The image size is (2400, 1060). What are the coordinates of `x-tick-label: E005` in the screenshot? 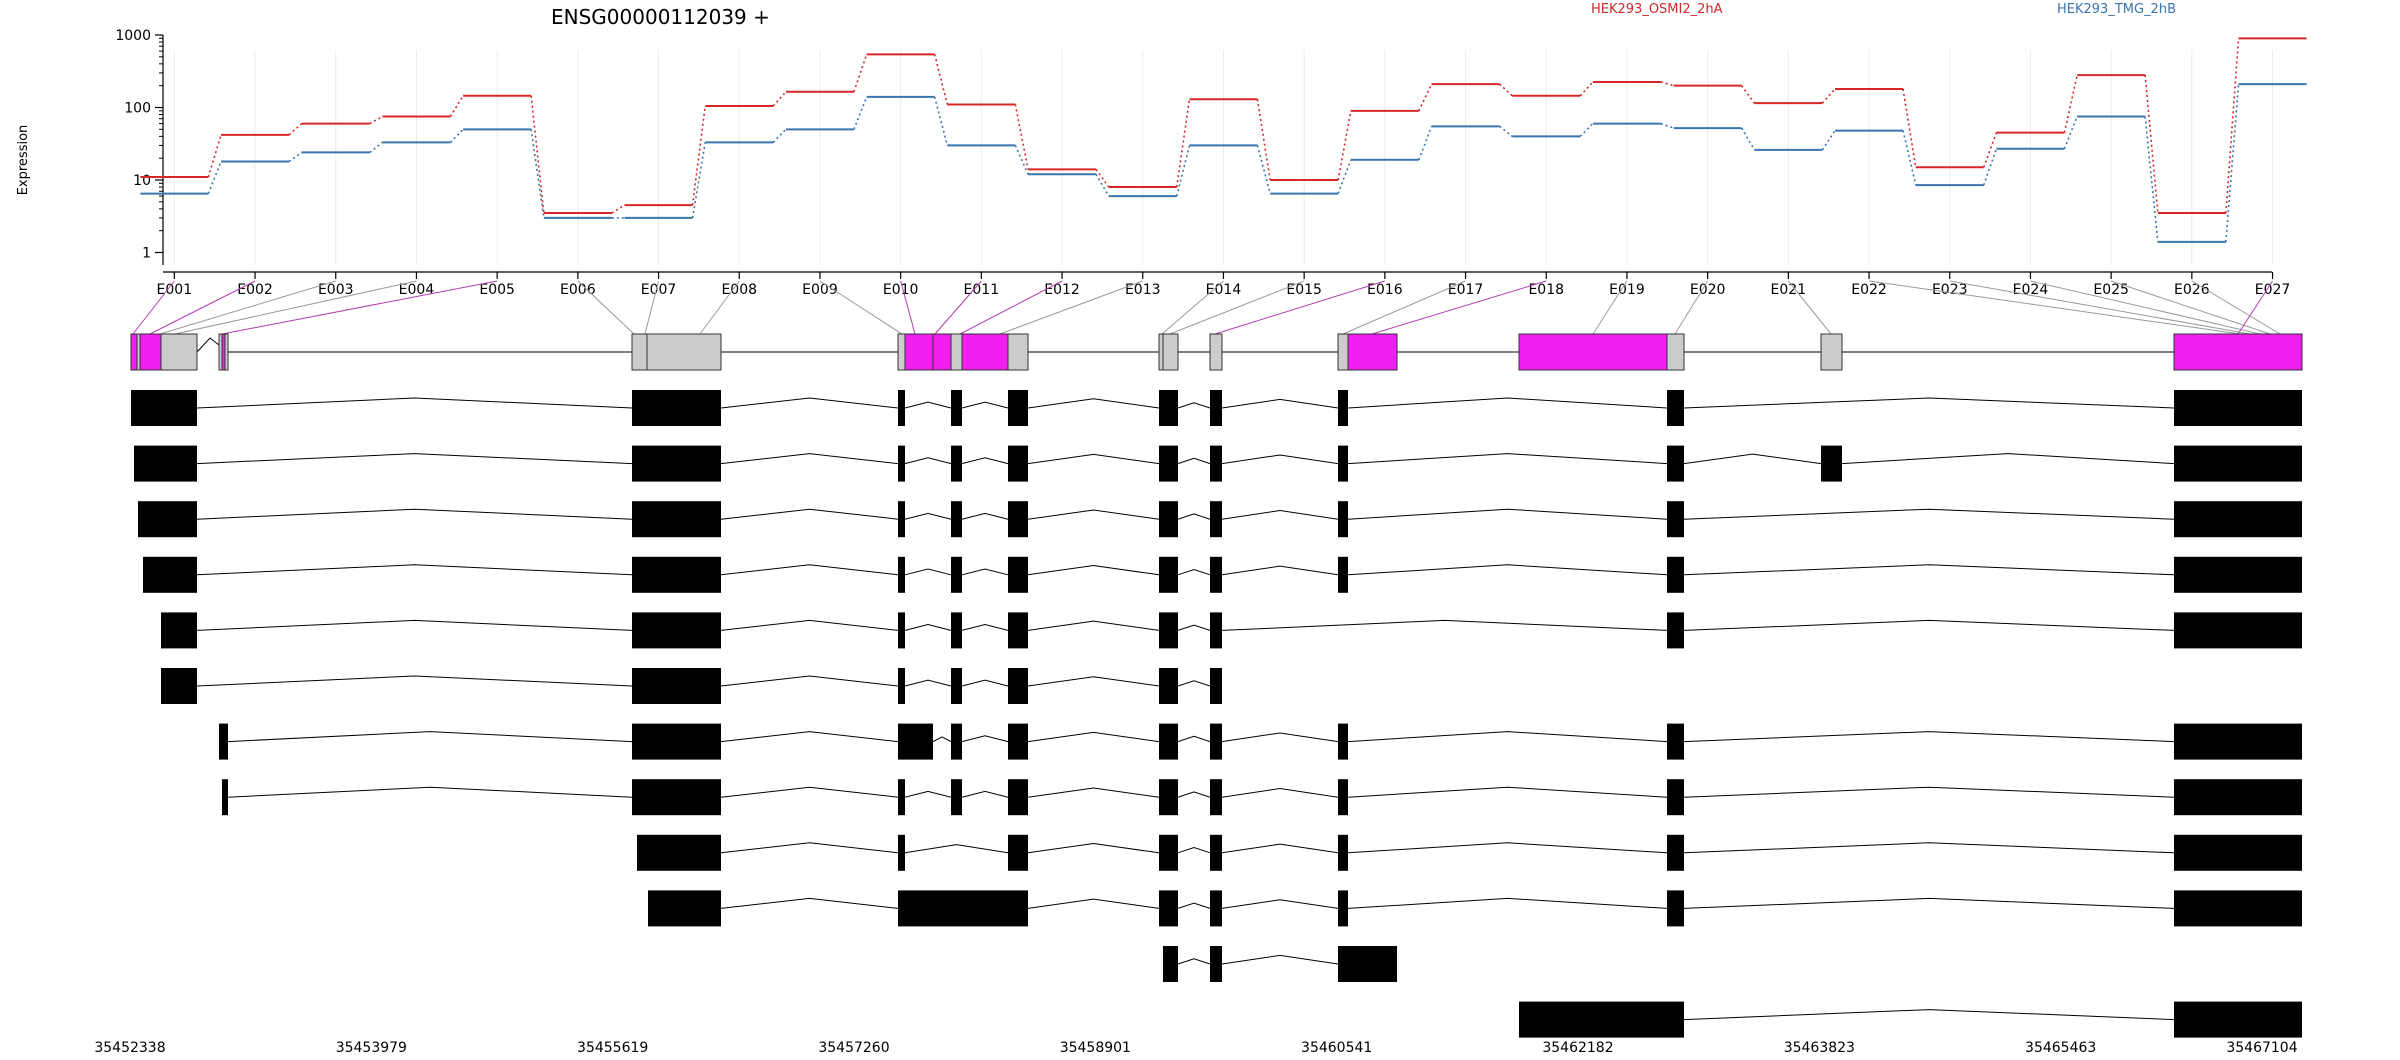 It's located at (497, 290).